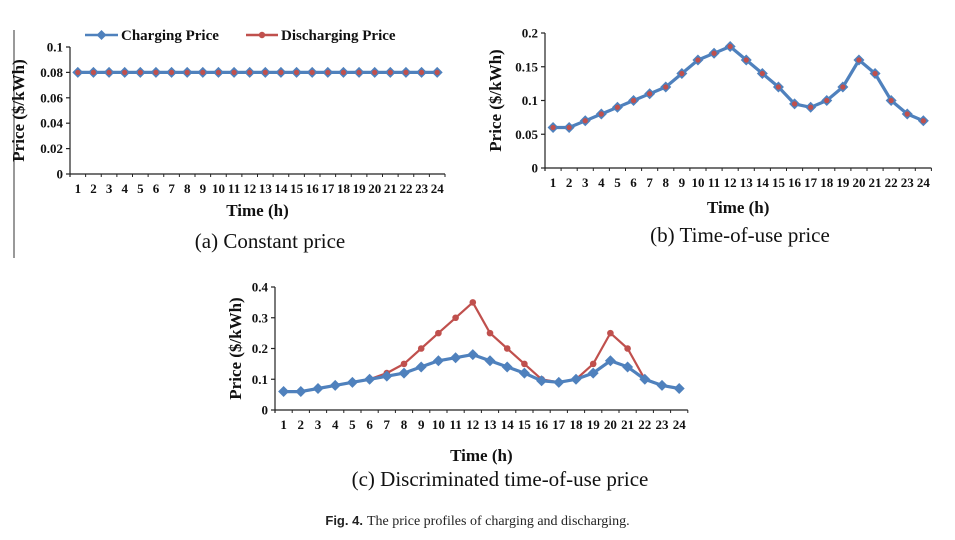 Image resolution: width=955 pixels, height=540 pixels. What do you see at coordinates (779, 182) in the screenshot?
I see `chart-b-xtick-label: 15` at bounding box center [779, 182].